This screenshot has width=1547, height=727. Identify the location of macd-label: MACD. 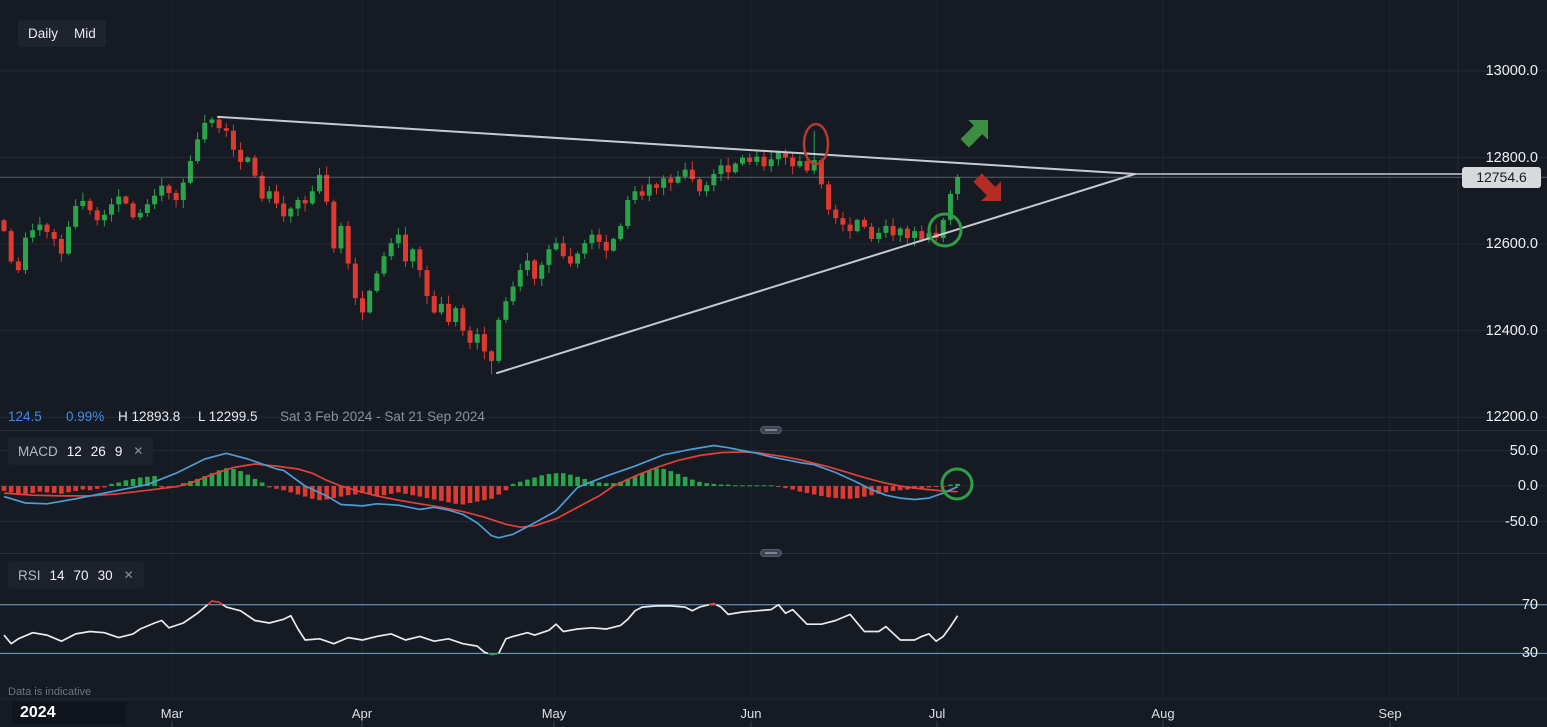
(38, 451).